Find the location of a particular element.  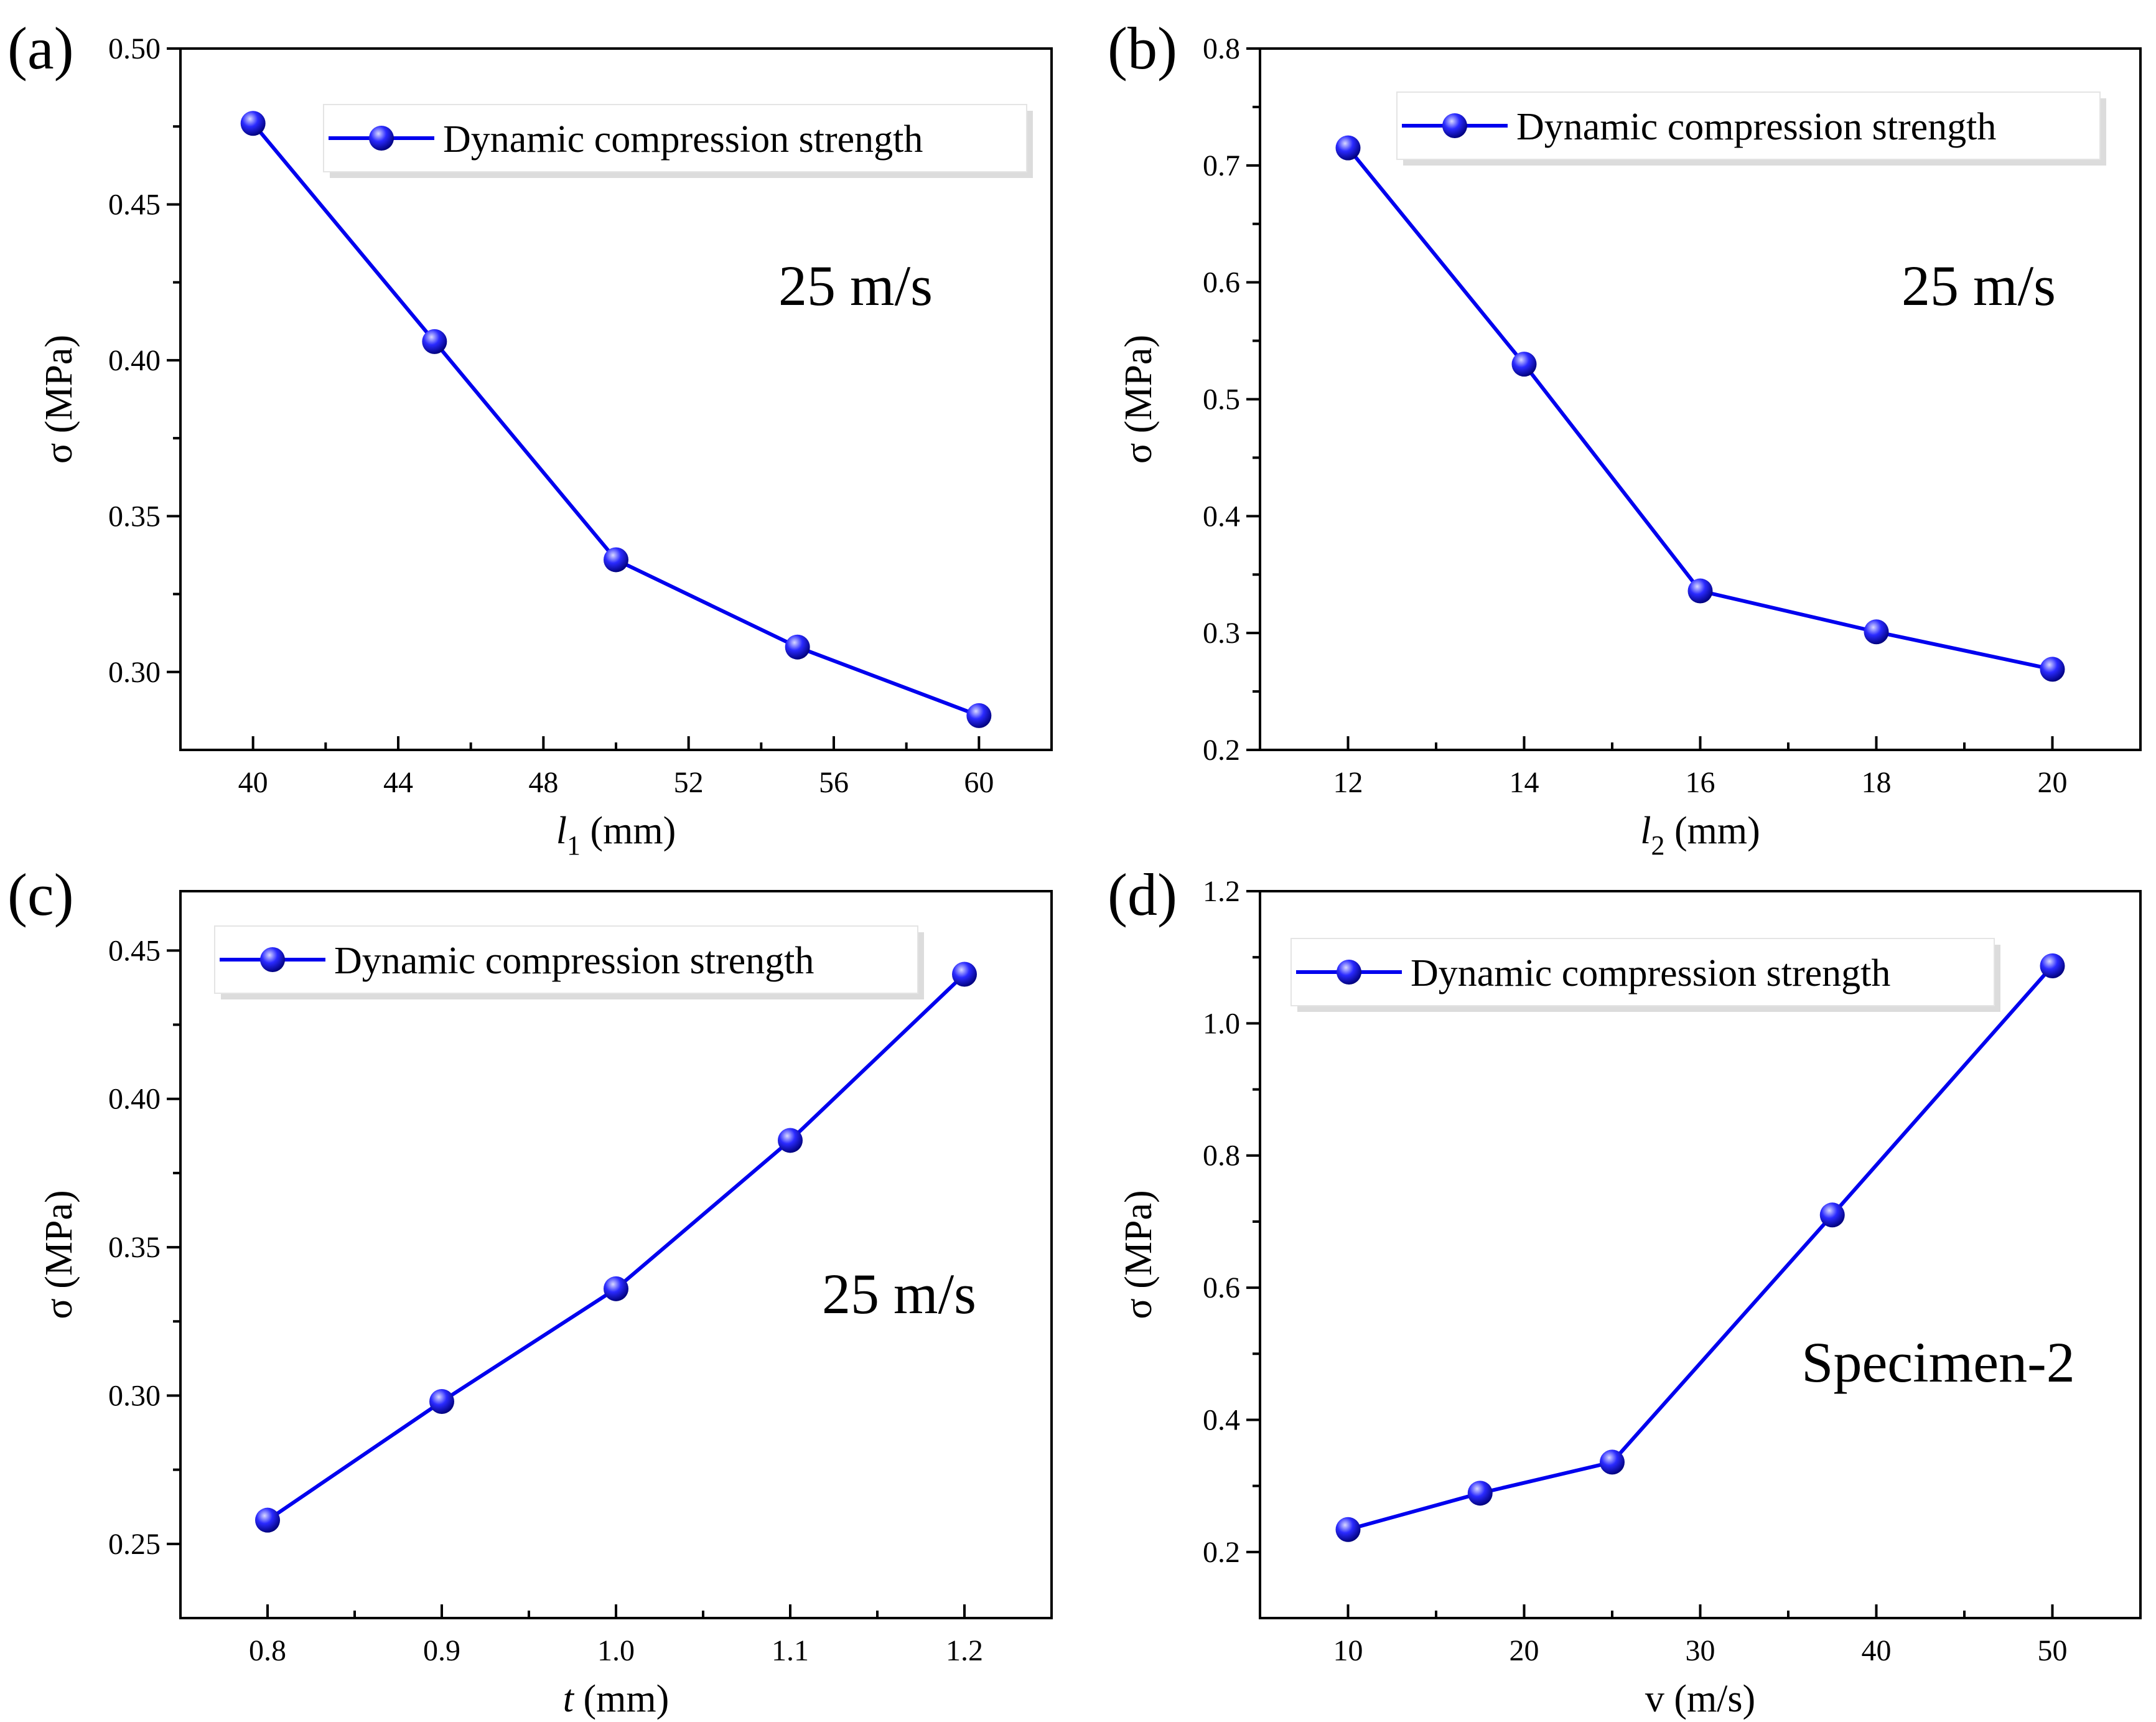

y-tick-label: 1.2 is located at coordinates (1221, 891).